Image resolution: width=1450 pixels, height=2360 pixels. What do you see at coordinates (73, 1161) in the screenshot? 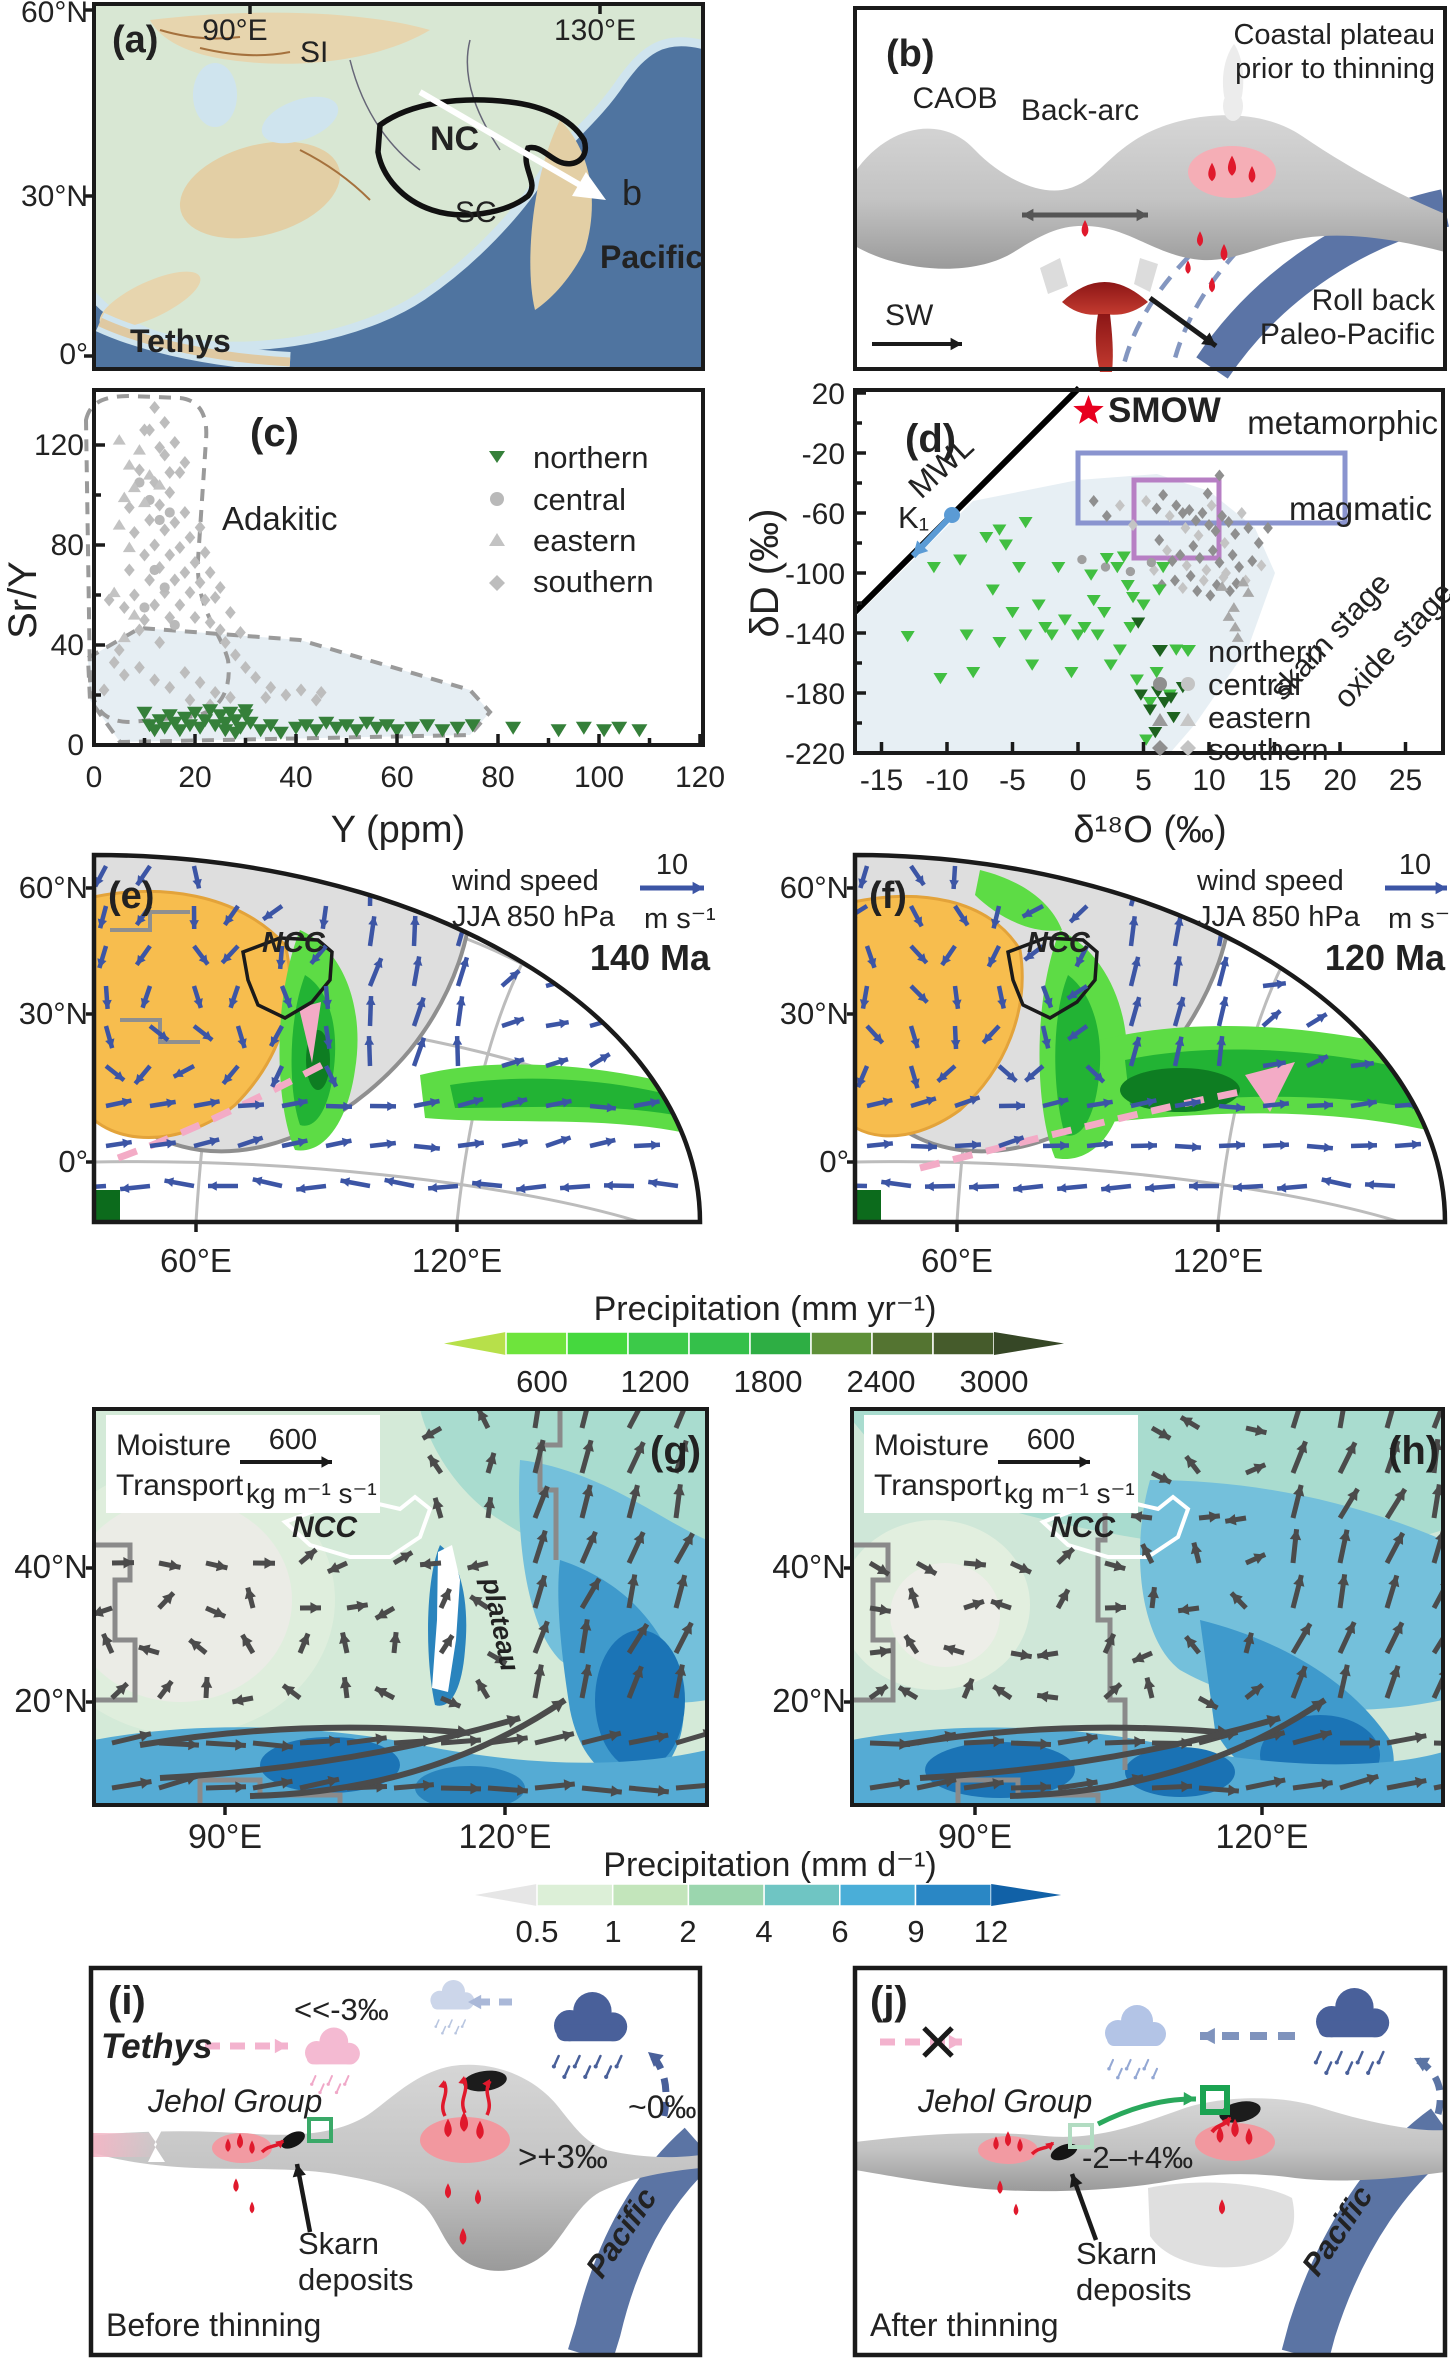
I see `lat-label: 0°` at bounding box center [73, 1161].